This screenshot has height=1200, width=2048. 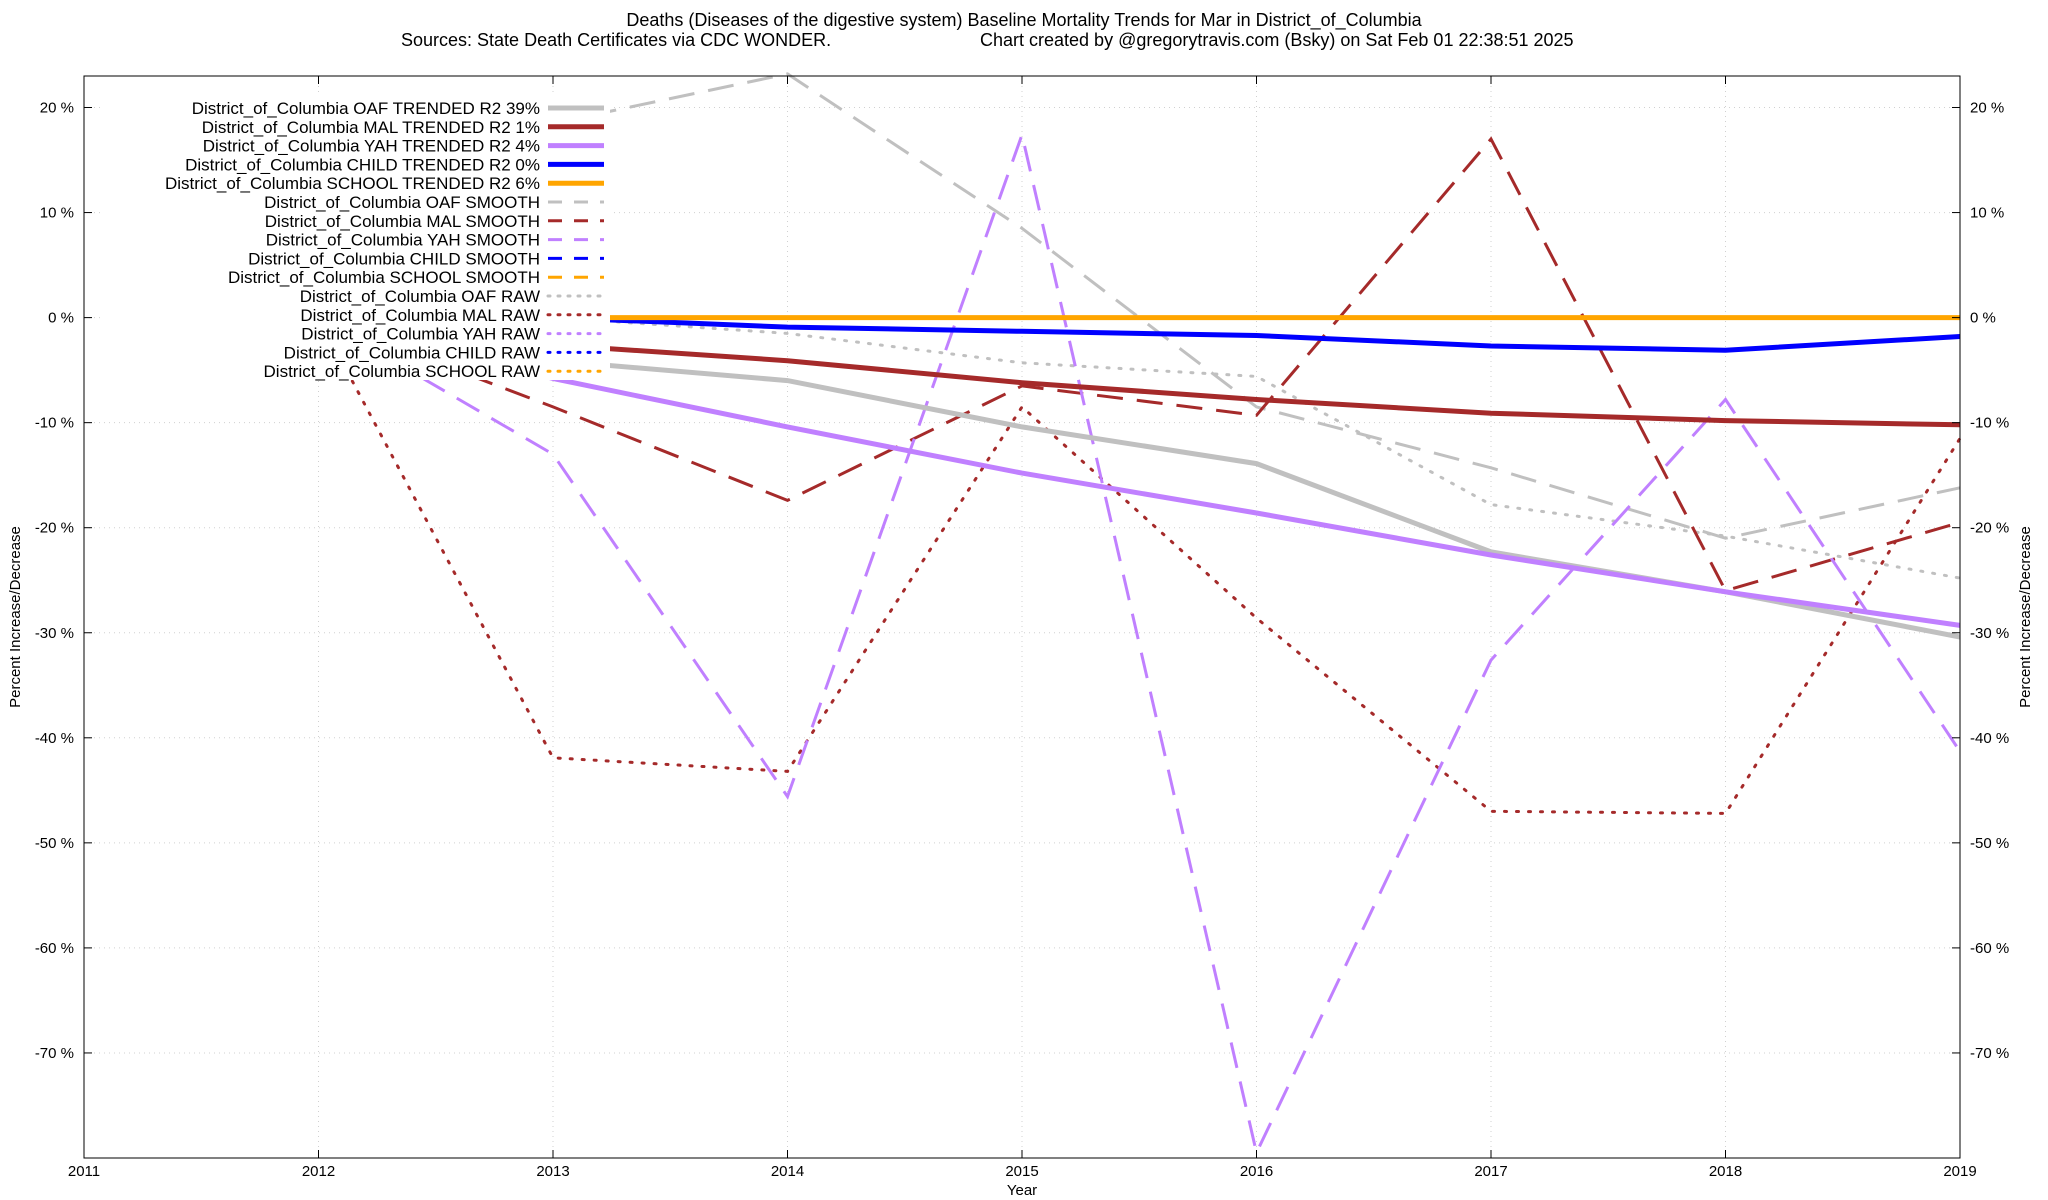 What do you see at coordinates (366, 108) in the screenshot?
I see `legend-label: District_of_Columbia OAF TRENDED R2 39%` at bounding box center [366, 108].